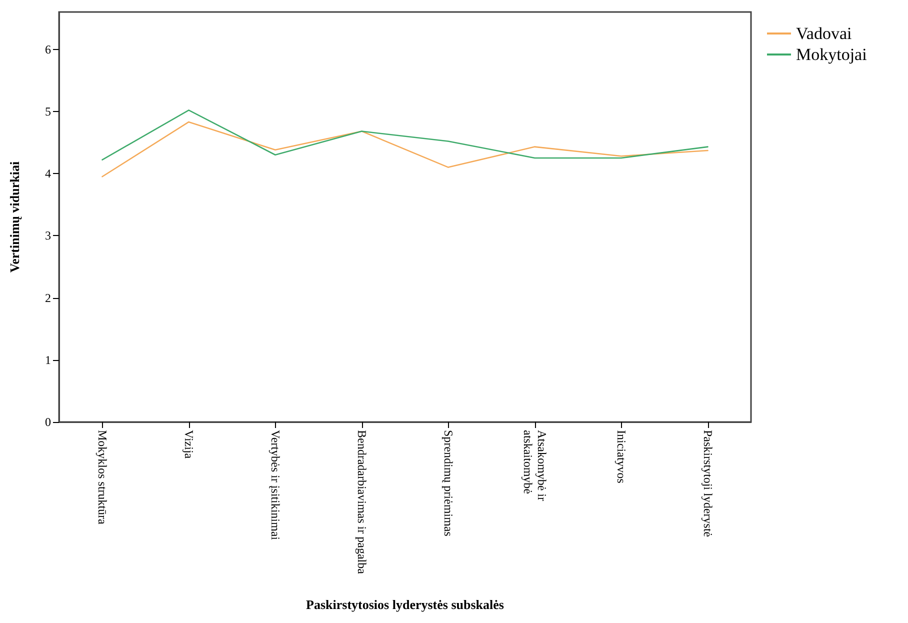 The image size is (908, 623). What do you see at coordinates (48, 49) in the screenshot?
I see `y-tick-label: 6` at bounding box center [48, 49].